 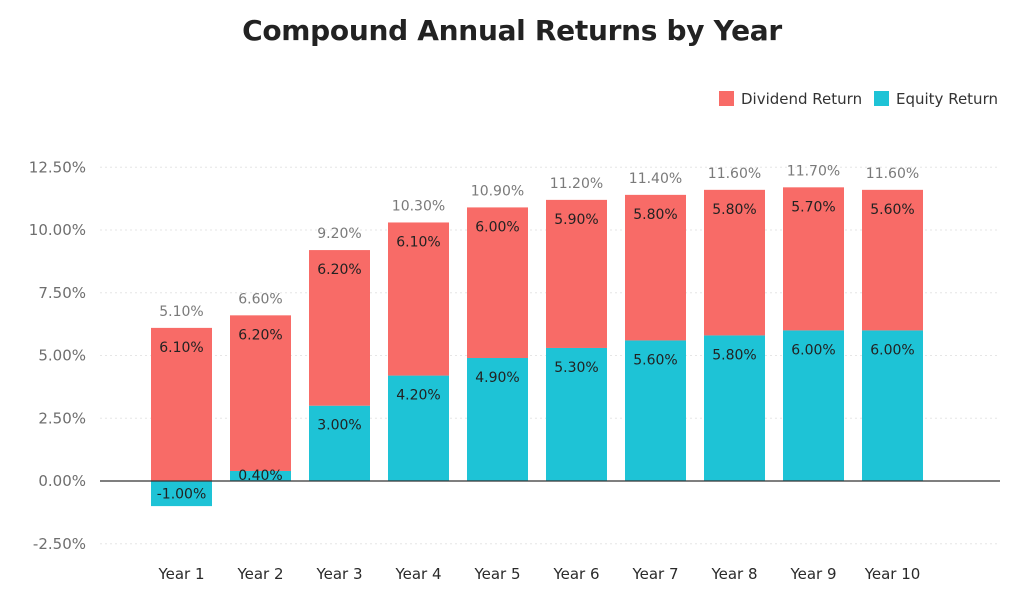 What do you see at coordinates (812, 574) in the screenshot?
I see `x-tick-label: Year 9` at bounding box center [812, 574].